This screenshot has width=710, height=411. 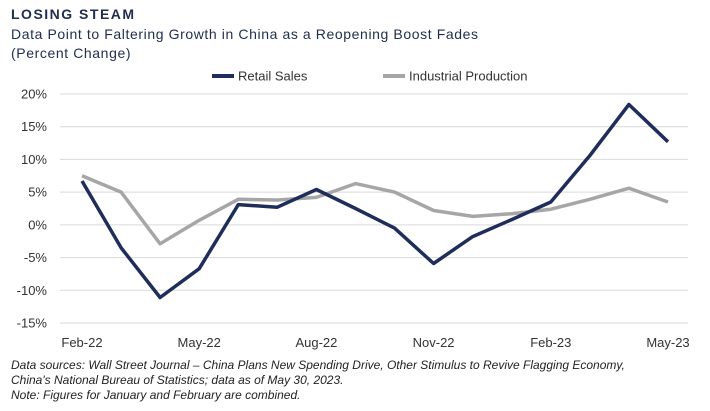 I want to click on y-axis-ticks: 20% 15% 10% 5% 0% -5% -10% -15%, so click(x=32, y=209).